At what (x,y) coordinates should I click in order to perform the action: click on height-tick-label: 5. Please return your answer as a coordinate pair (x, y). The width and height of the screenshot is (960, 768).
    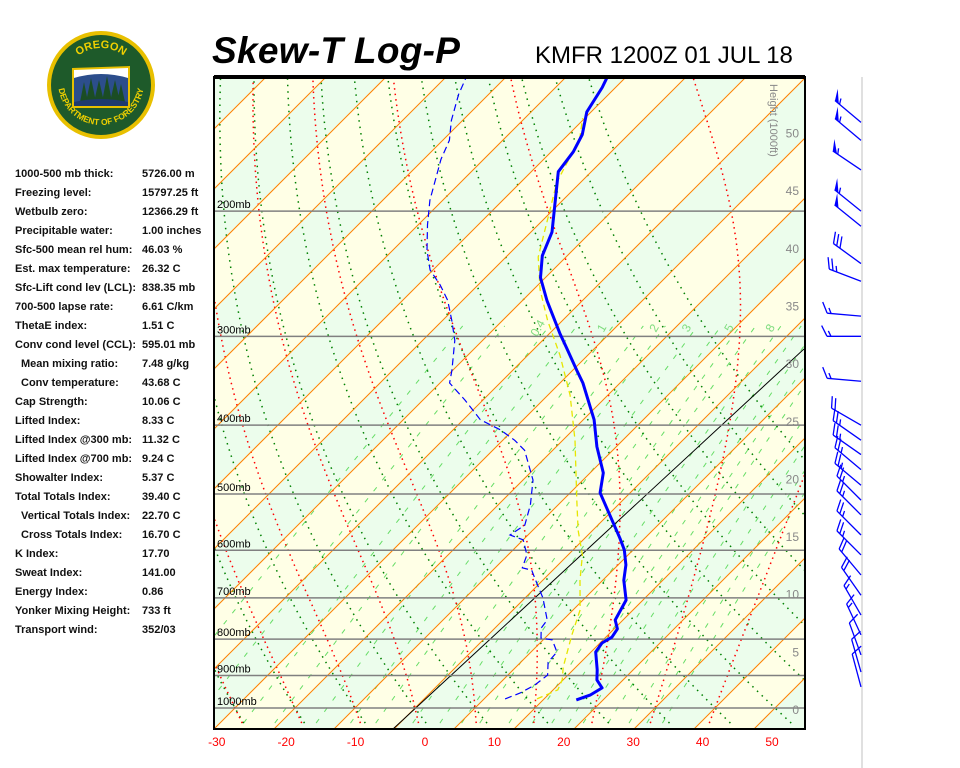
    Looking at the image, I should click on (795, 652).